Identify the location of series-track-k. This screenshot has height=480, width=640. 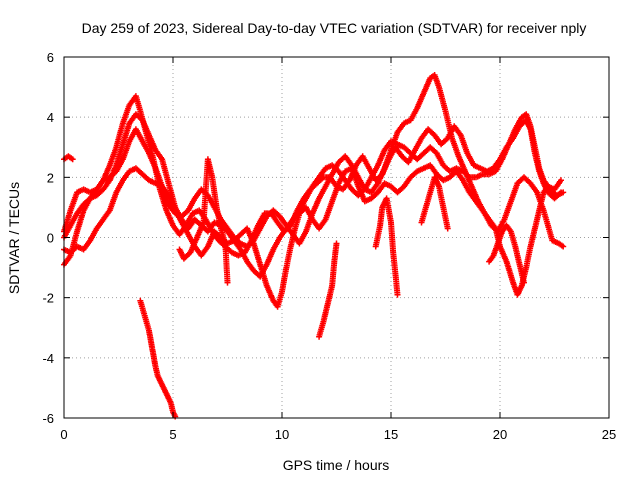
(506, 254).